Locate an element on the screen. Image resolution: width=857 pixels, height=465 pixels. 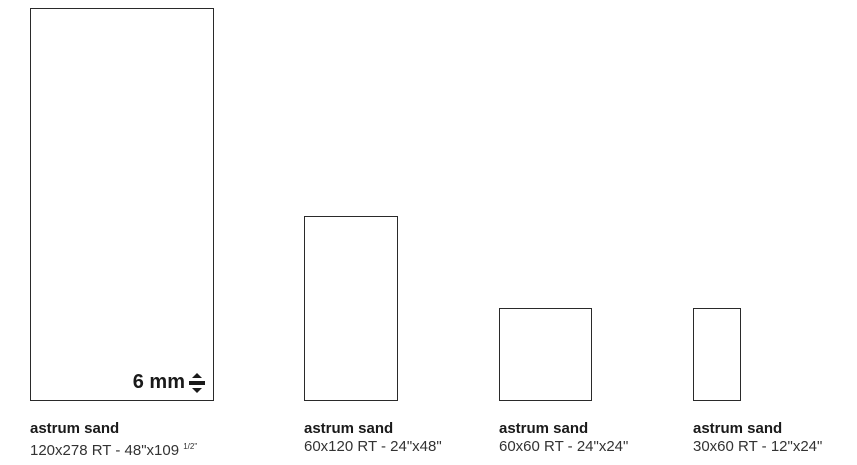
size-fraction: 1/2" is located at coordinates (190, 446).